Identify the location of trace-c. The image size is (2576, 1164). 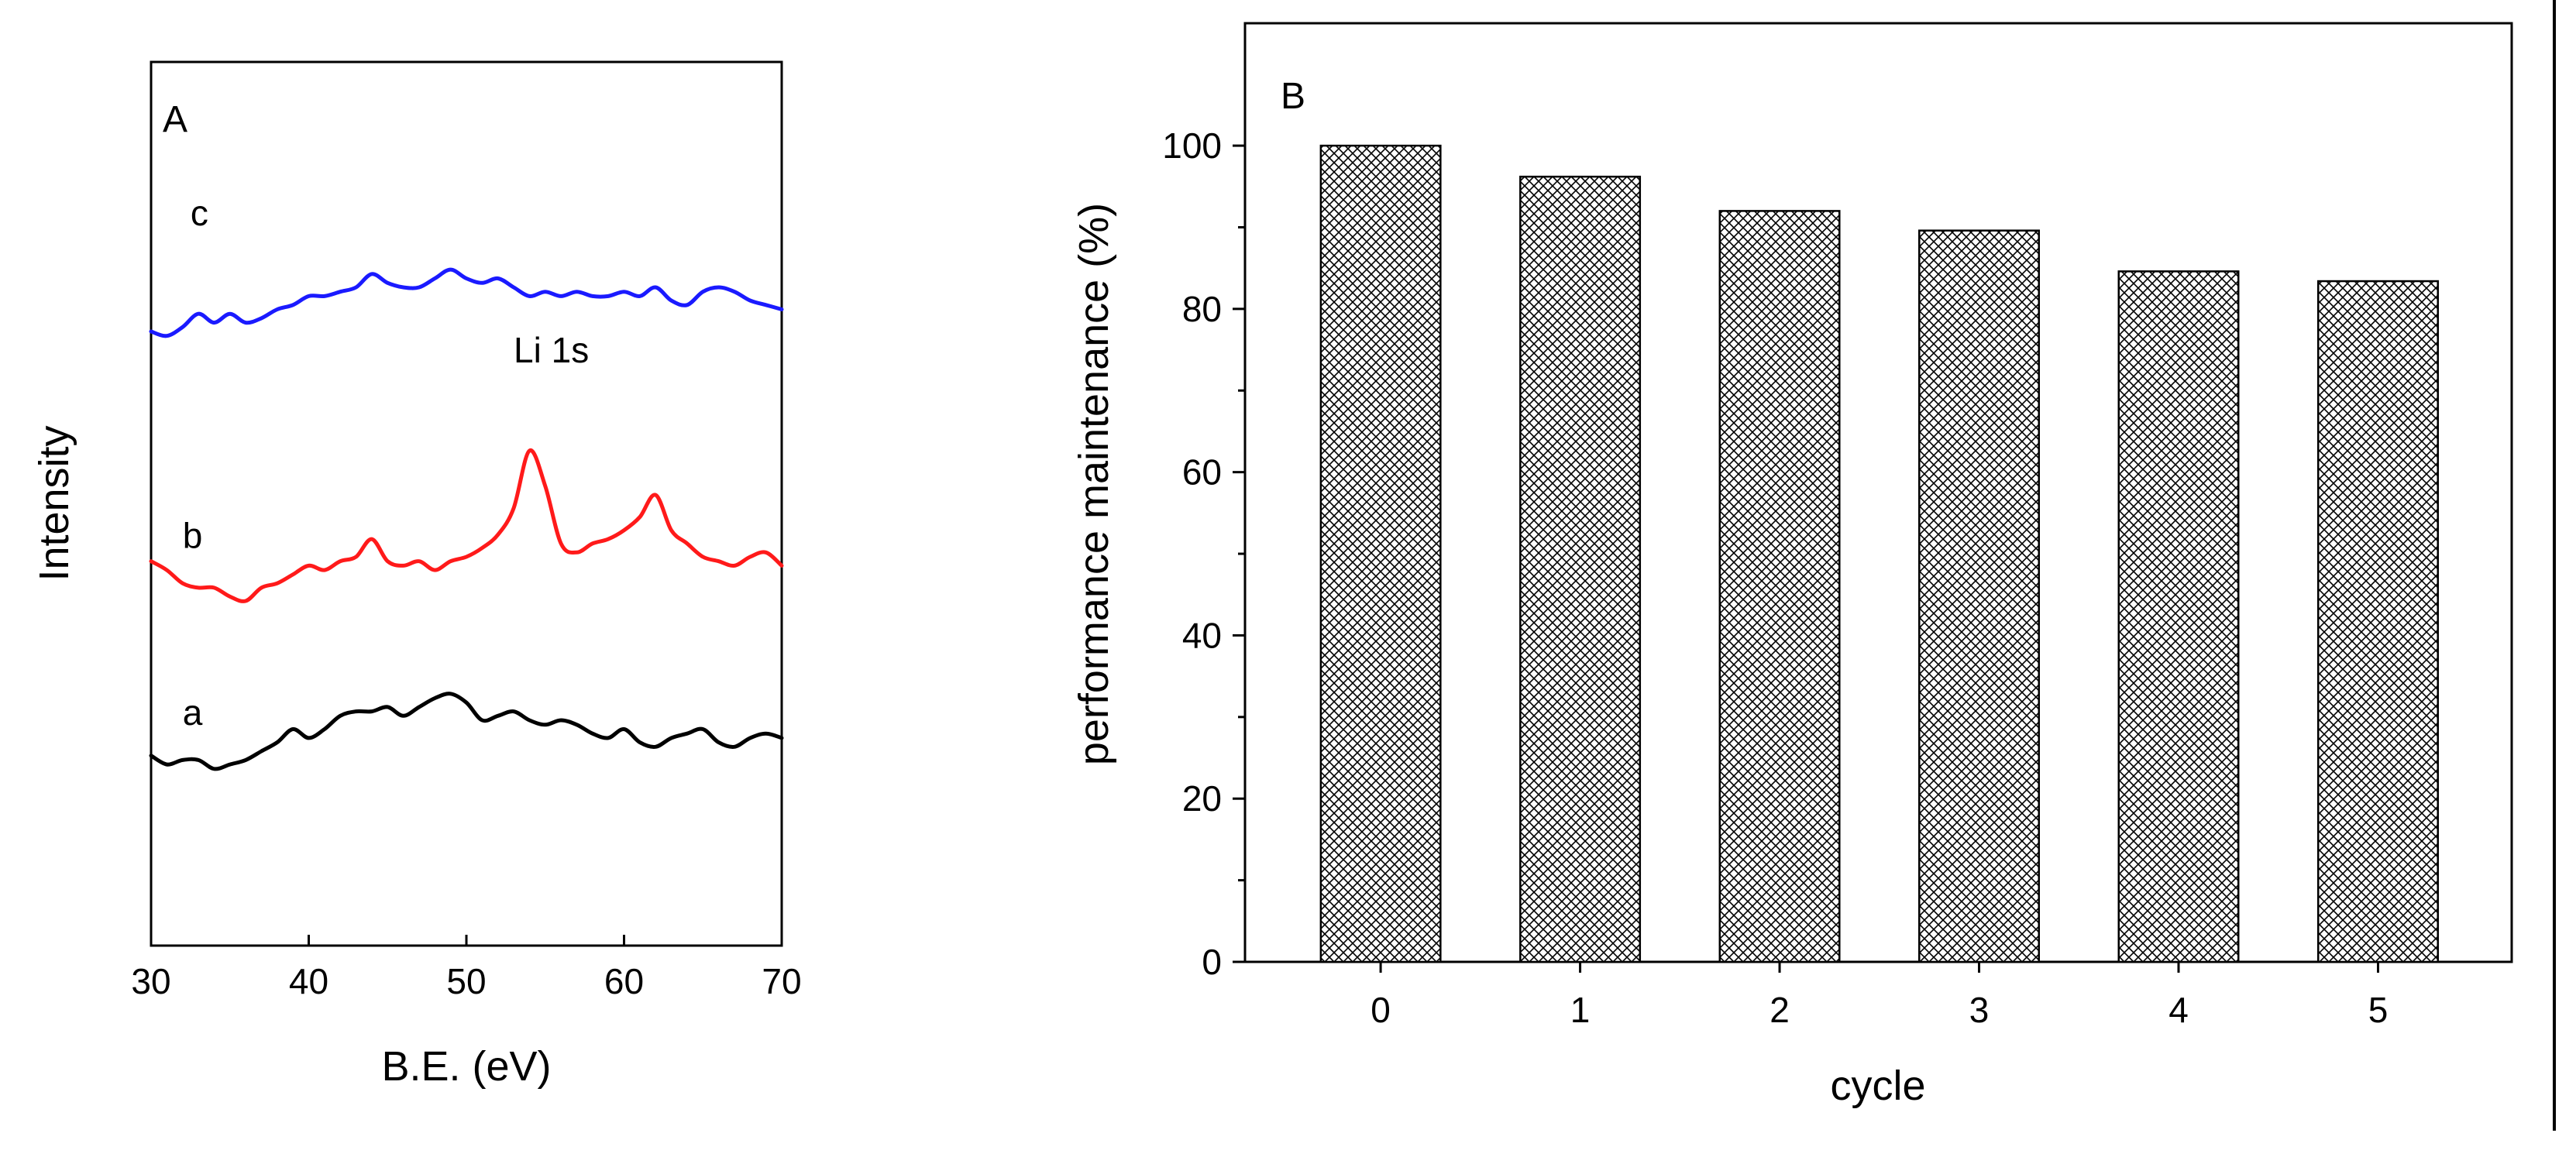
(466, 303).